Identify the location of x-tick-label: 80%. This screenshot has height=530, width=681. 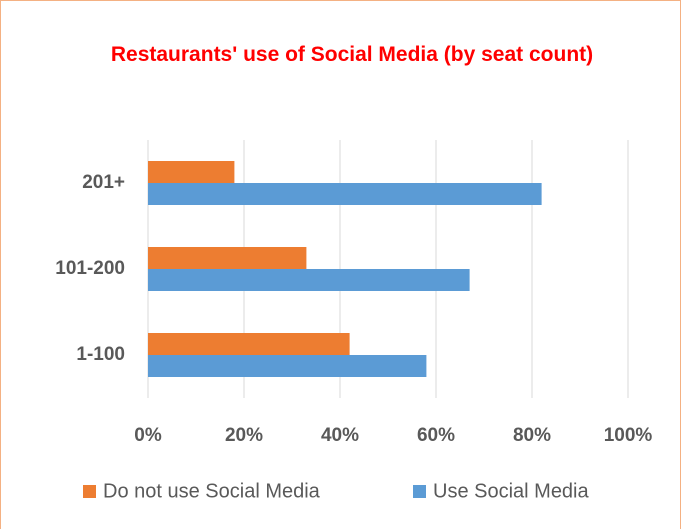
(532, 435).